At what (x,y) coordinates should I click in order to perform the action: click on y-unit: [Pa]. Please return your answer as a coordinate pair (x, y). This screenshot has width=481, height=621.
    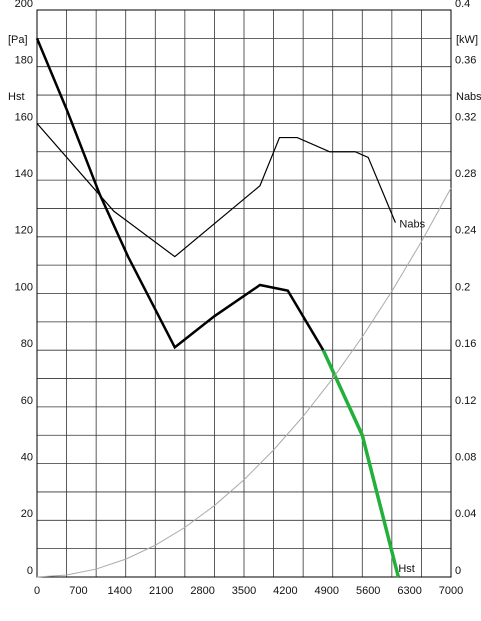
    Looking at the image, I should click on (18, 40).